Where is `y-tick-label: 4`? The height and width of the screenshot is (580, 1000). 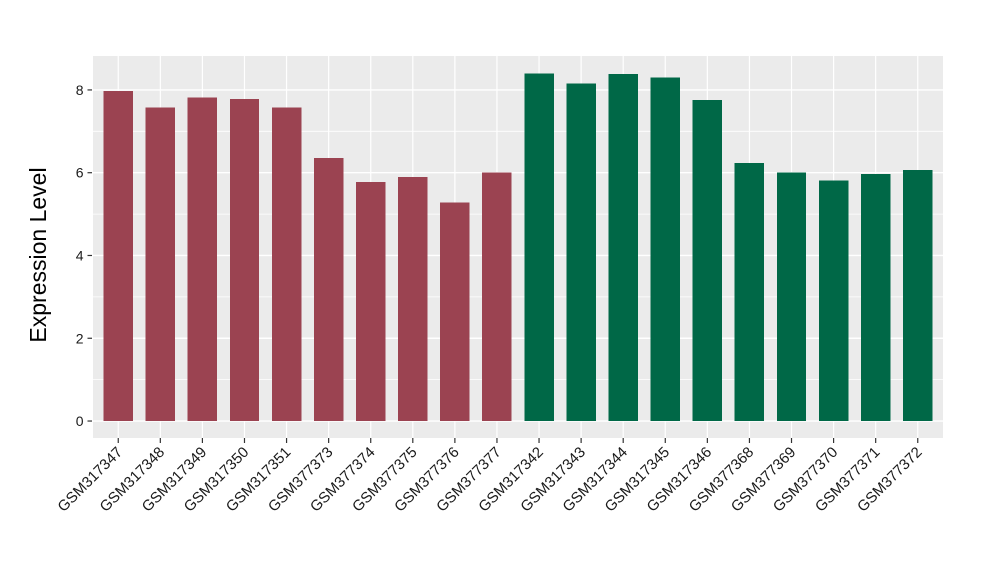
y-tick-label: 4 is located at coordinates (80, 255).